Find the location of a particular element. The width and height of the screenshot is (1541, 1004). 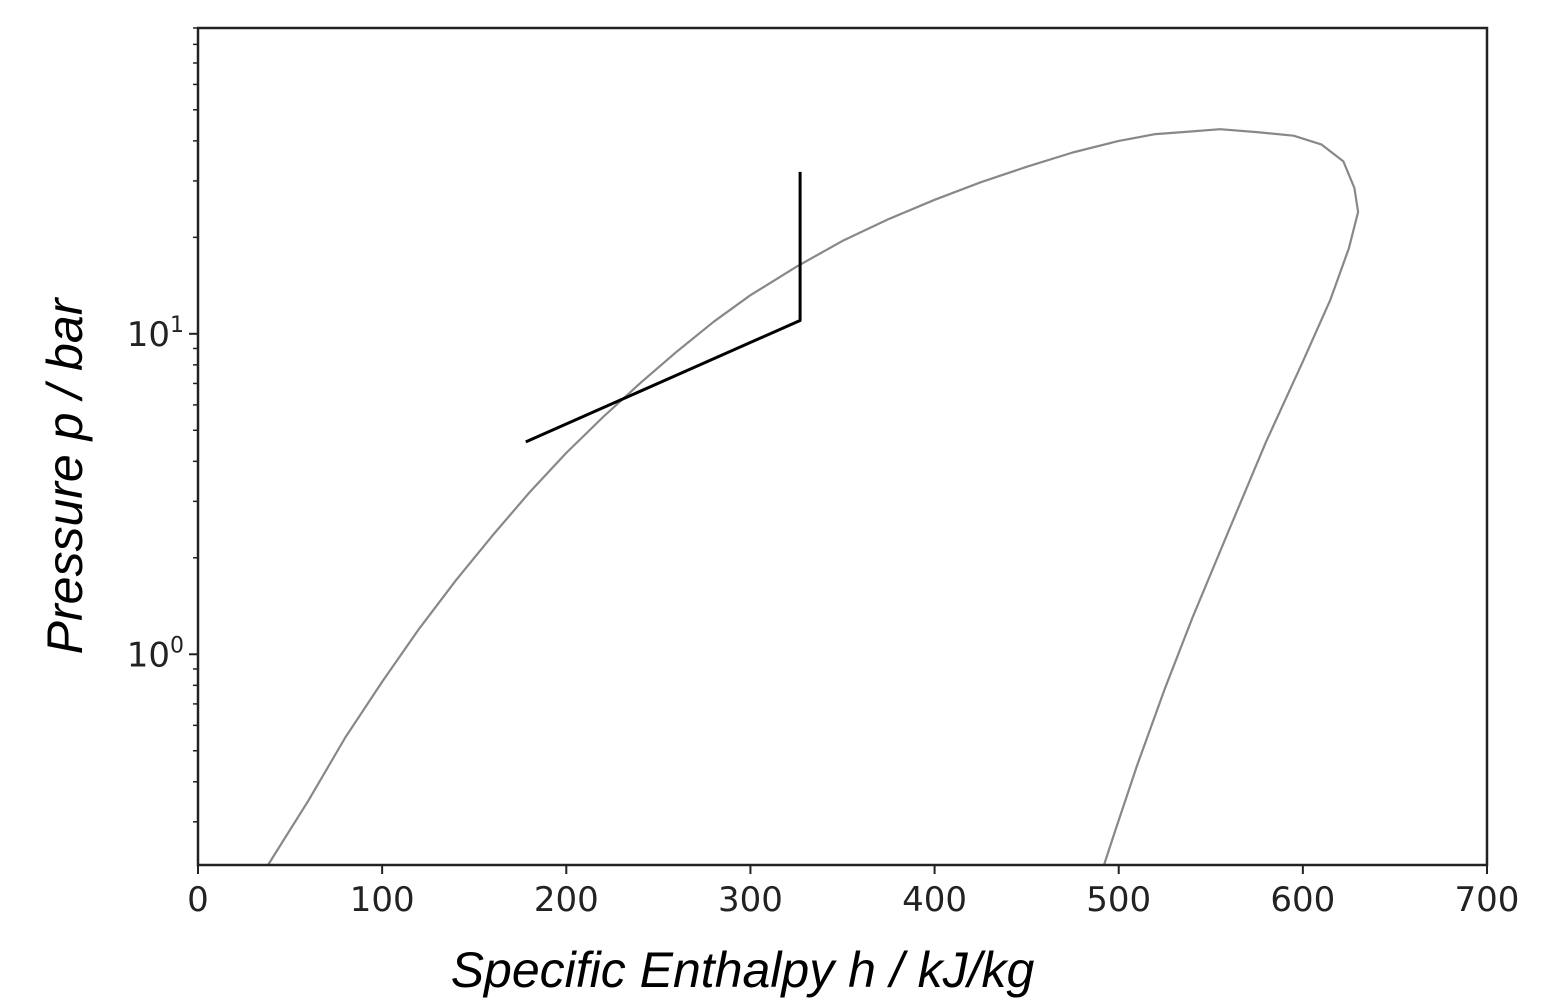

x-tick-label: 500 is located at coordinates (1118, 900).